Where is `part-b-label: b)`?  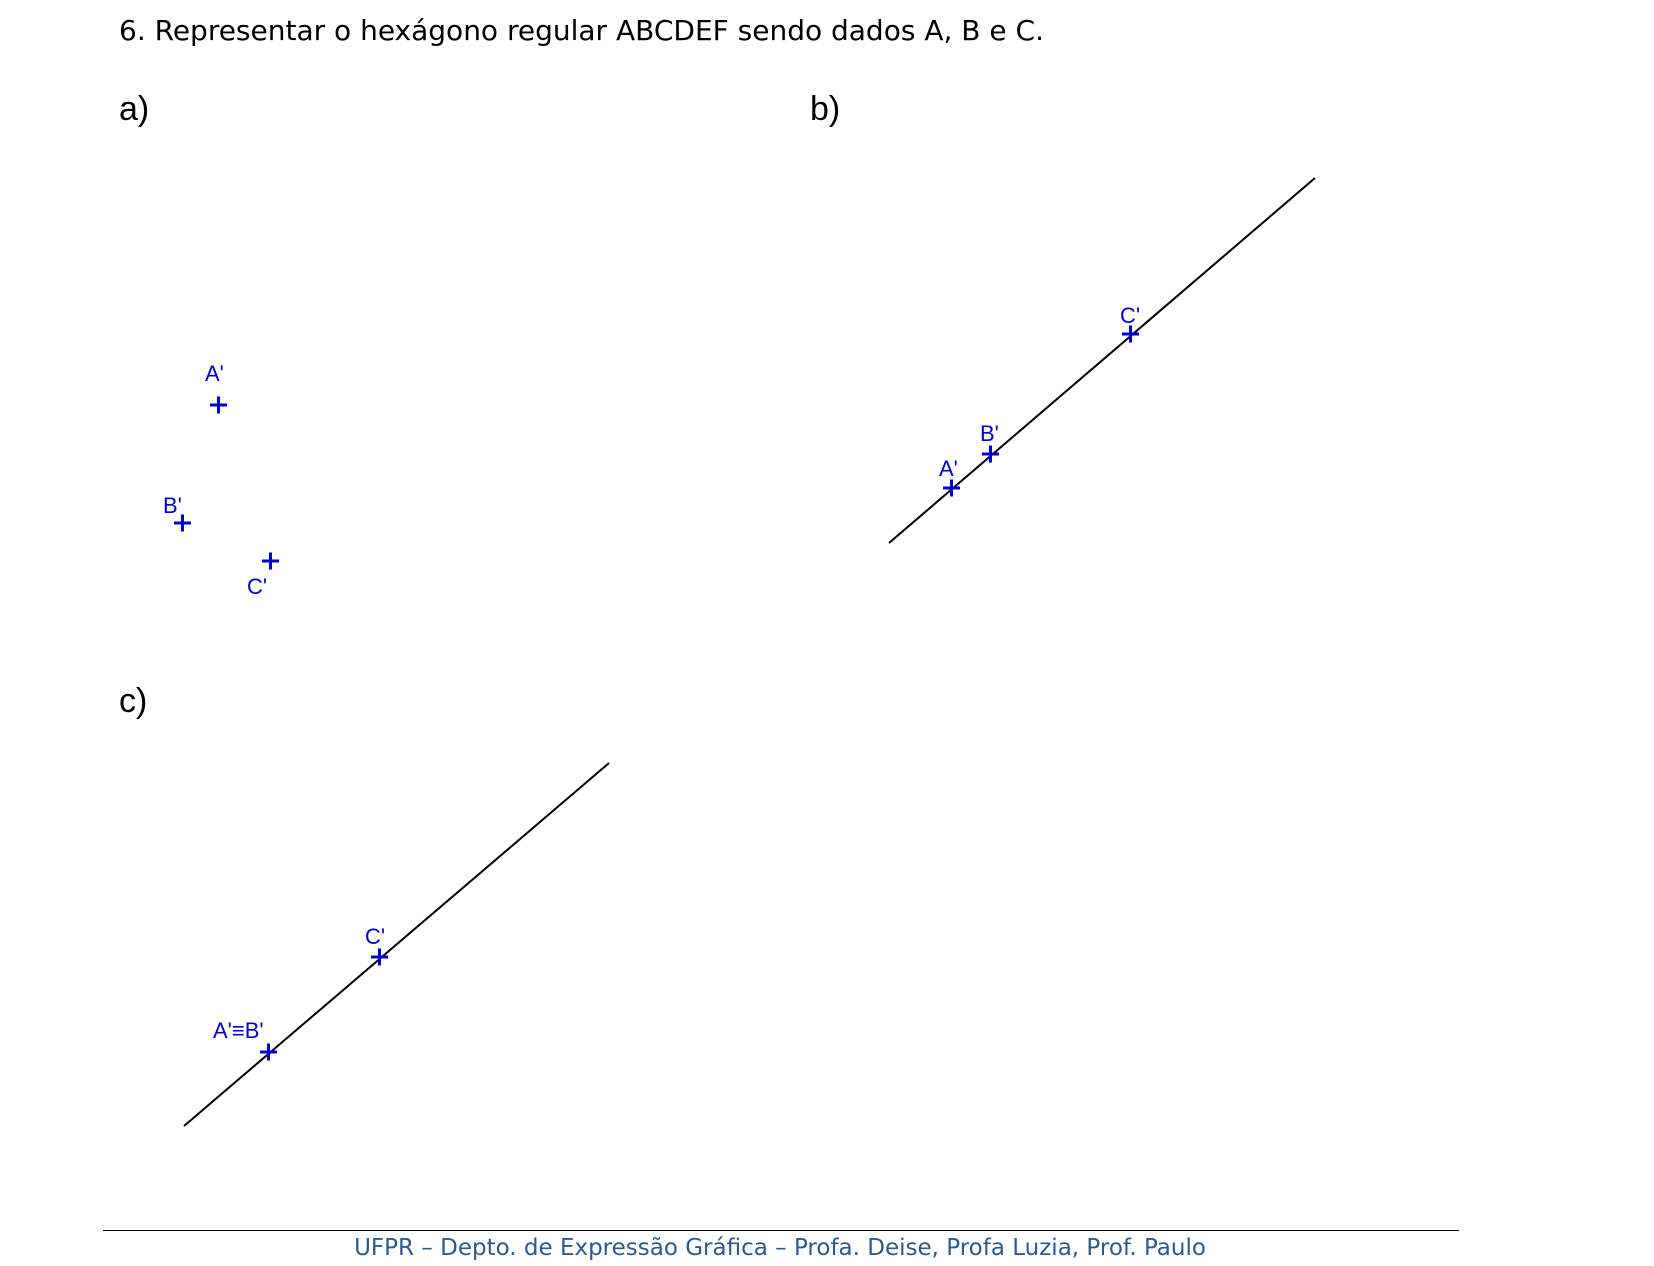 part-b-label: b) is located at coordinates (825, 109).